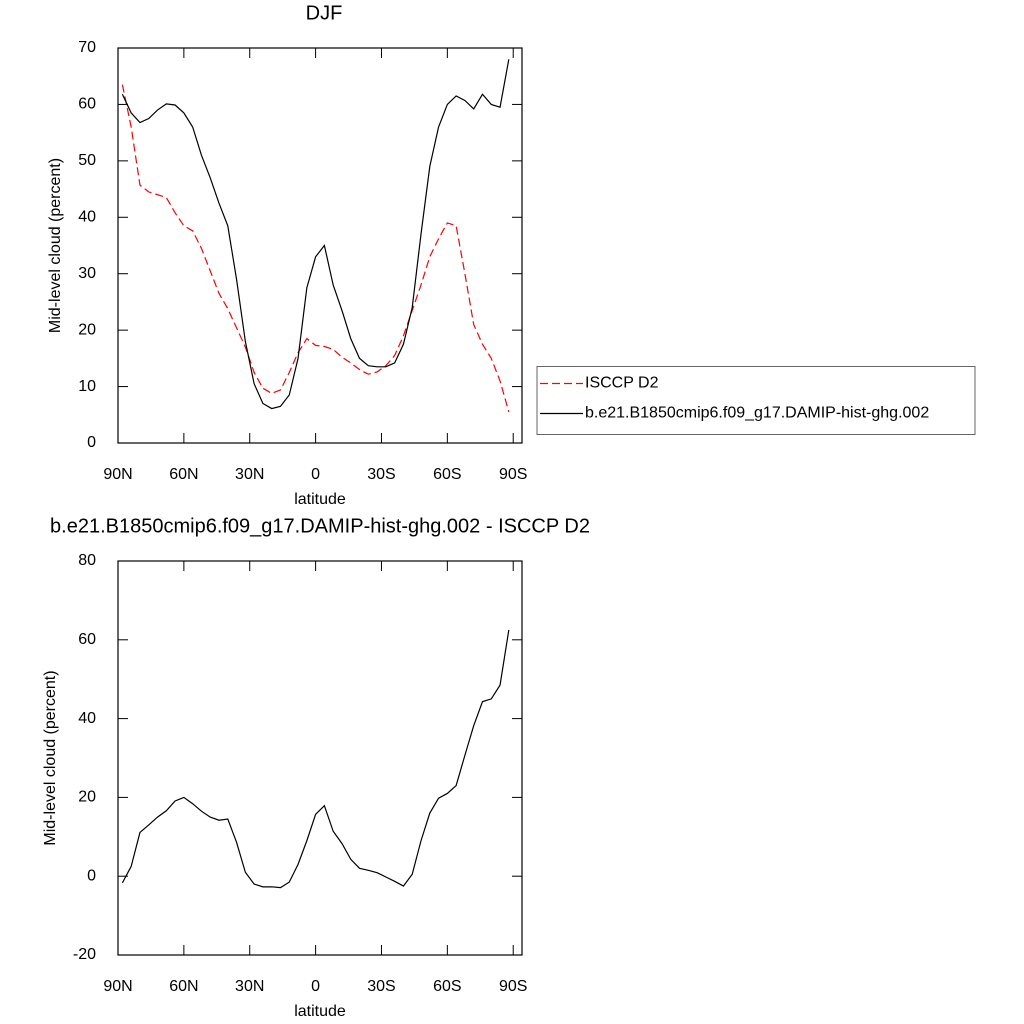  What do you see at coordinates (756, 400) in the screenshot?
I see `legend-box` at bounding box center [756, 400].